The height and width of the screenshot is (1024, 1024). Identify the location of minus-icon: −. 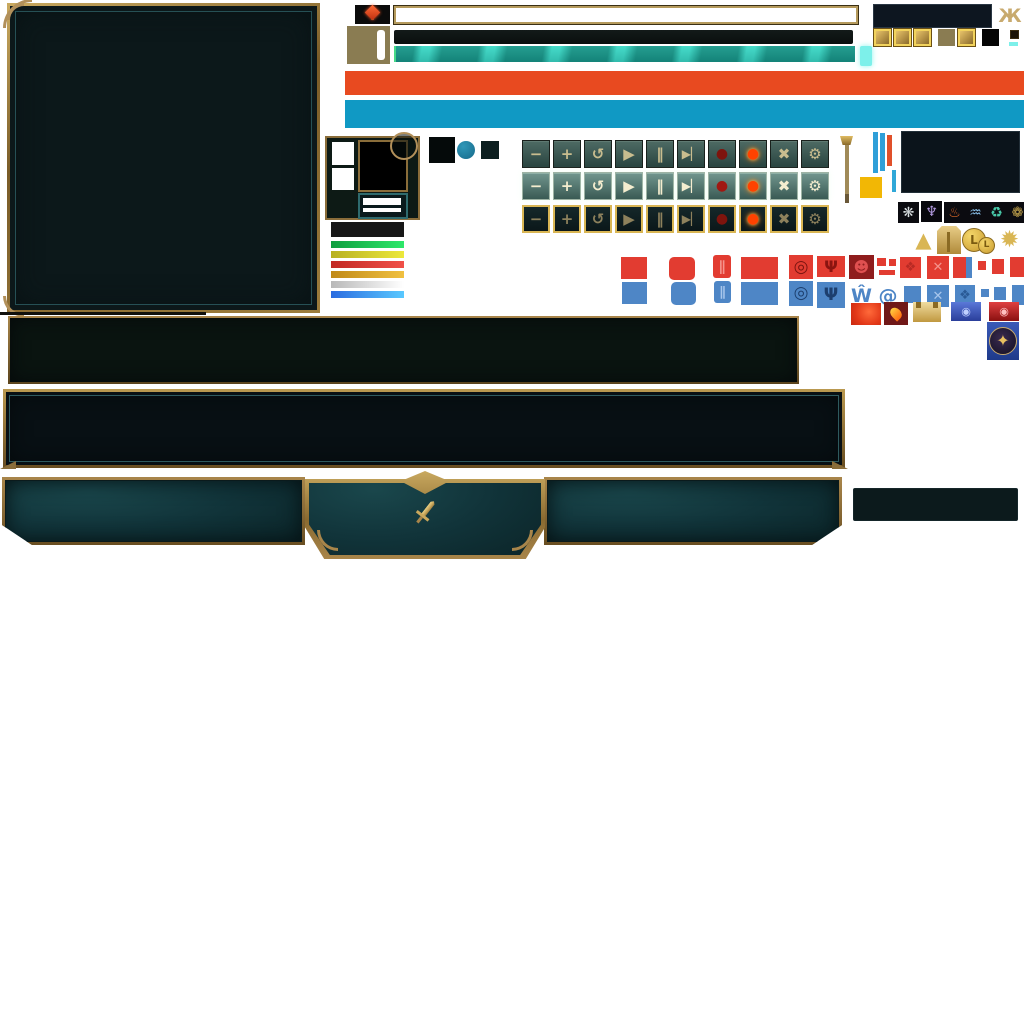
(536, 185).